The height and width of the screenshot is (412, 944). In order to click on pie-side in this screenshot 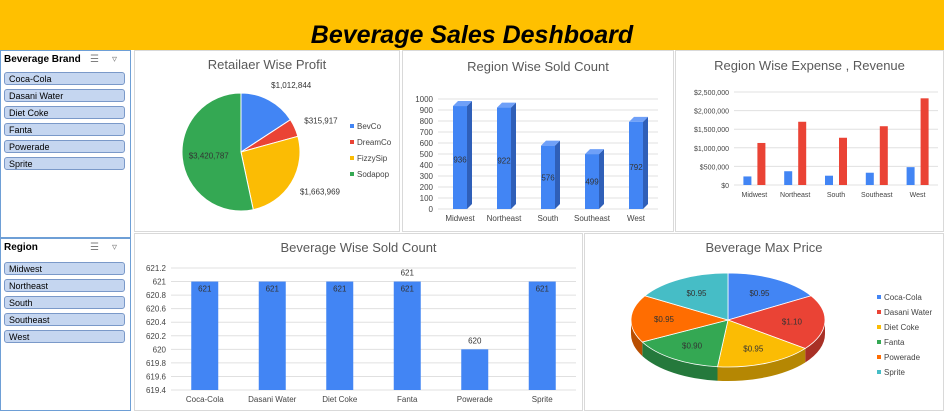, I will do `click(637, 338)`.